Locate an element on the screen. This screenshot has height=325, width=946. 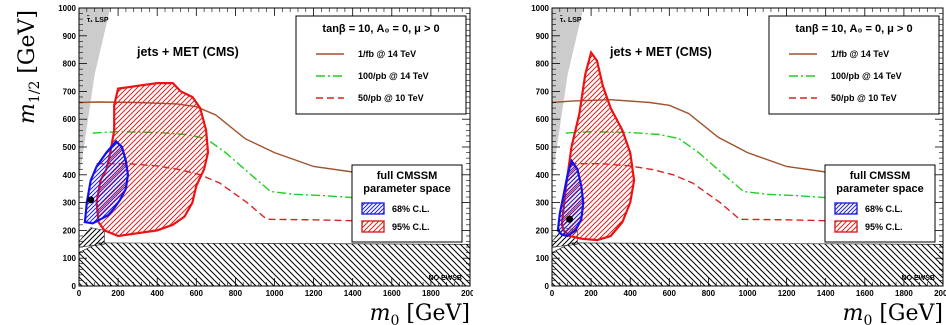
y-axis-title-group: m1/2 [GeV] is located at coordinates (29, 67).